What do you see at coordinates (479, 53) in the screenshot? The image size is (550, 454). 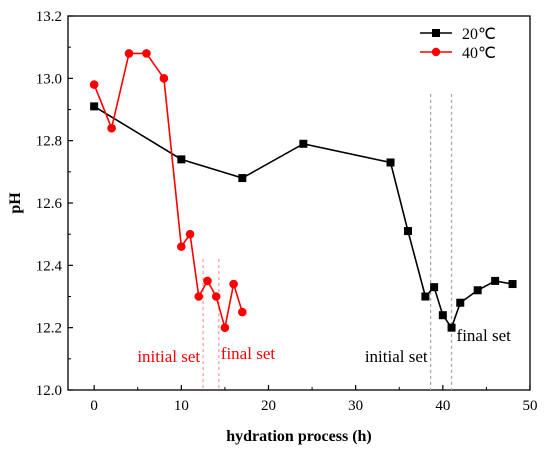 I see `legend-label-40c: 40℃` at bounding box center [479, 53].